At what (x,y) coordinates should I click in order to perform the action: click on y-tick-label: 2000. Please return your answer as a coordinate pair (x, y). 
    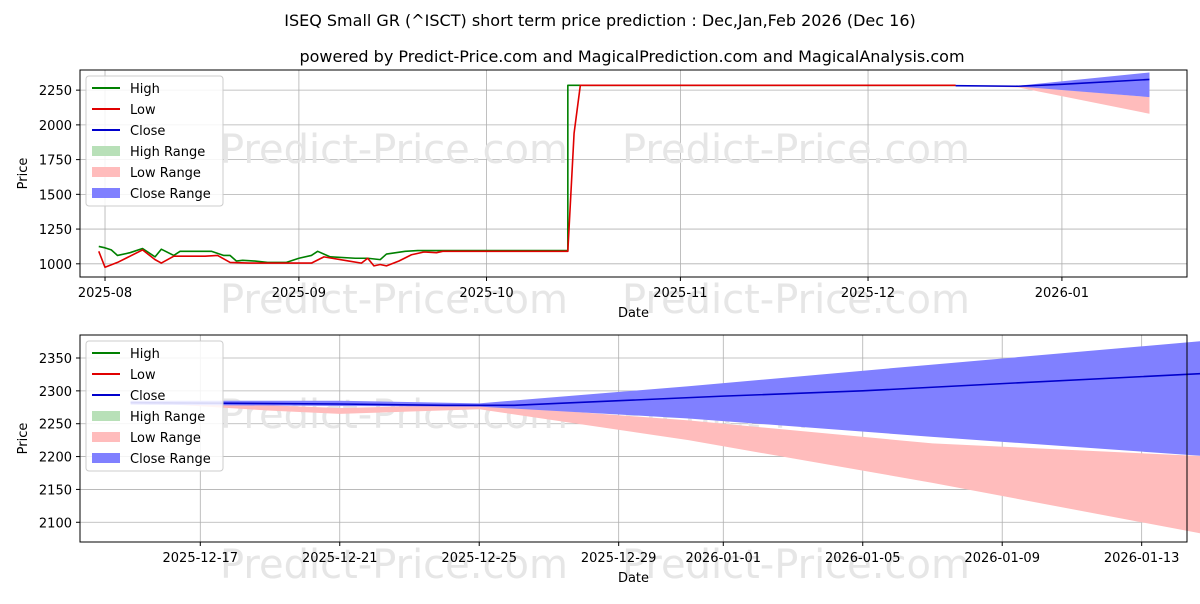
    Looking at the image, I should click on (55, 126).